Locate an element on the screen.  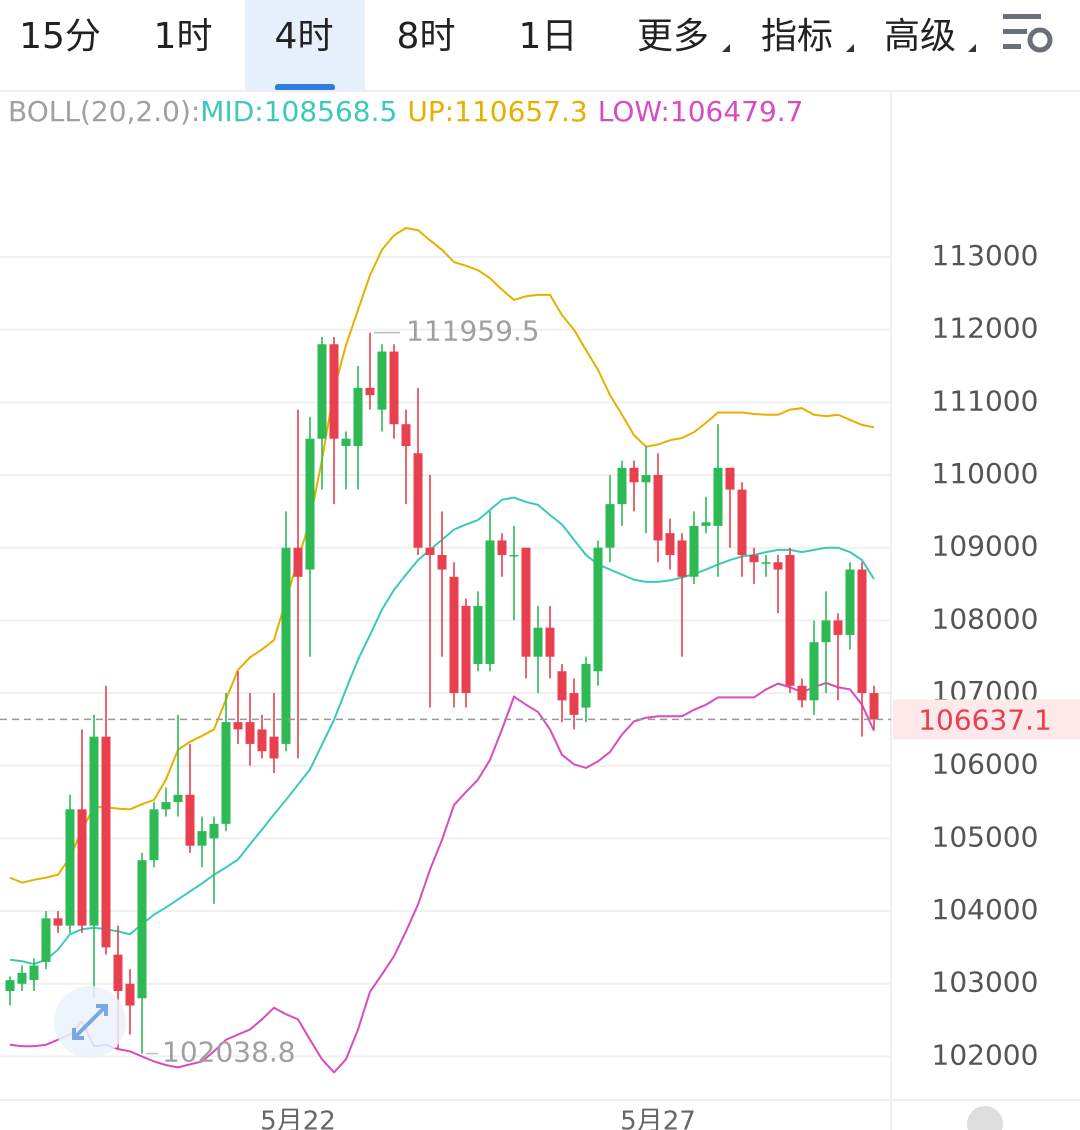
x-tick-label: 5月22 is located at coordinates (298, 1118).